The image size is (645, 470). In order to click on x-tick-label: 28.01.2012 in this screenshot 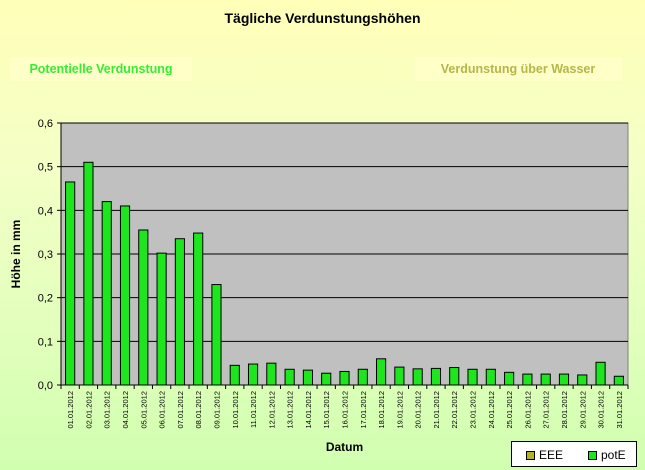, I will do `click(564, 410)`.